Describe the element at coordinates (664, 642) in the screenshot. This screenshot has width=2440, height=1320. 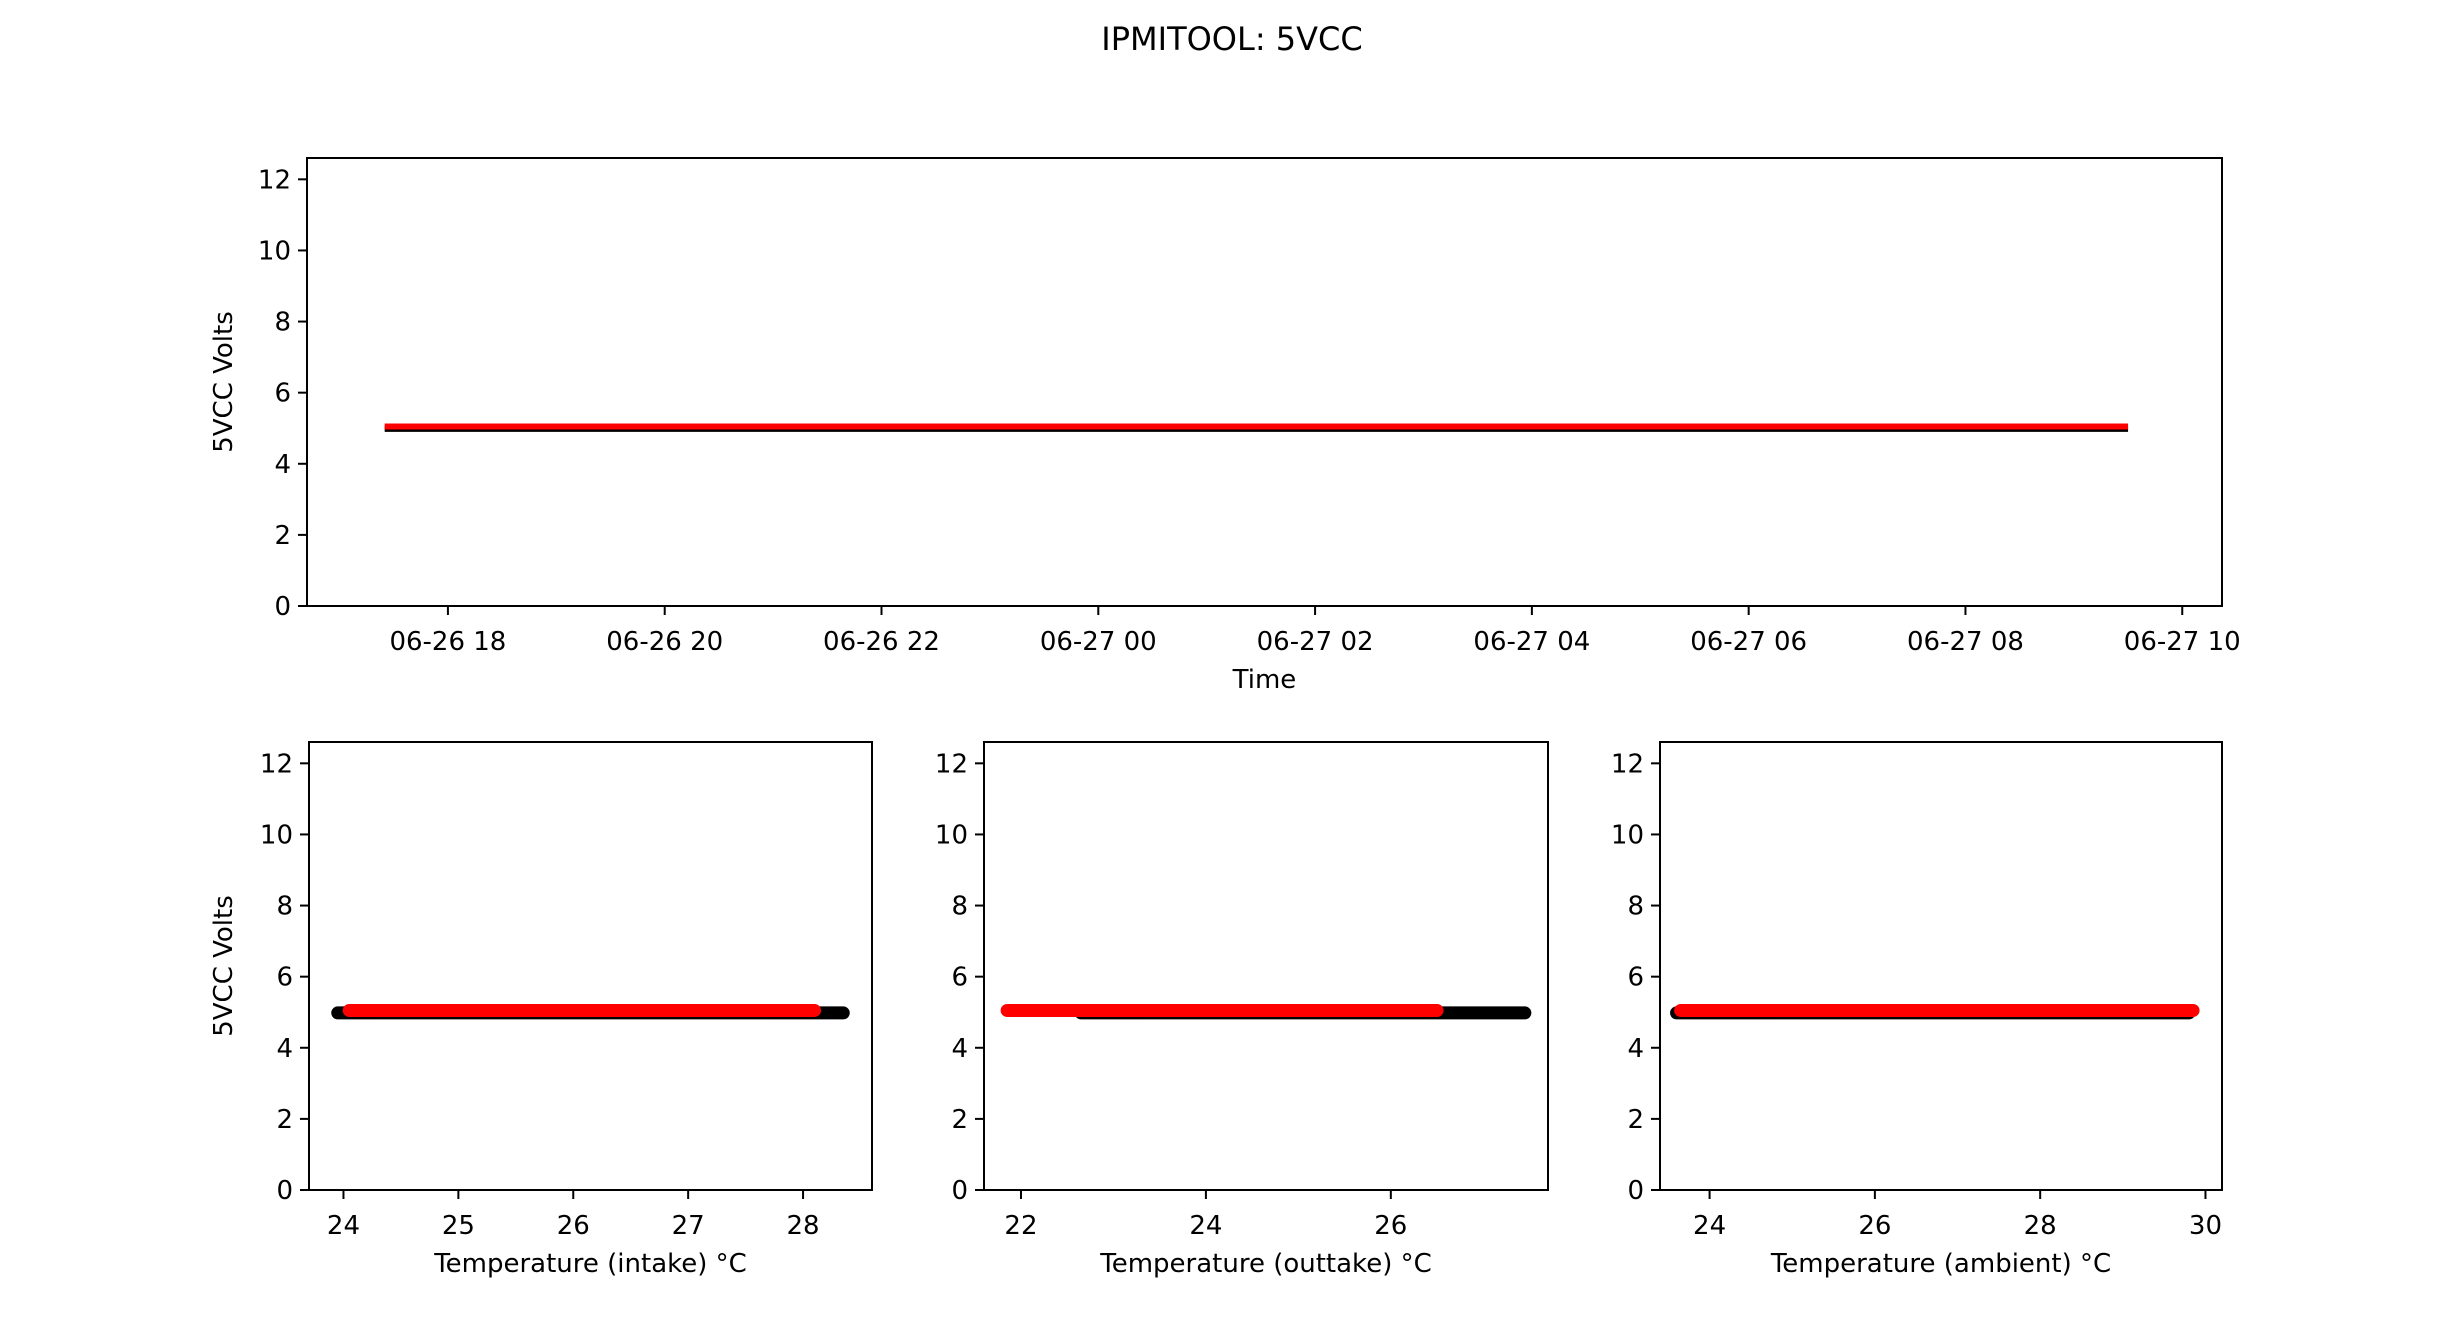
I see `x-tick-label: 06-26 20` at that location.